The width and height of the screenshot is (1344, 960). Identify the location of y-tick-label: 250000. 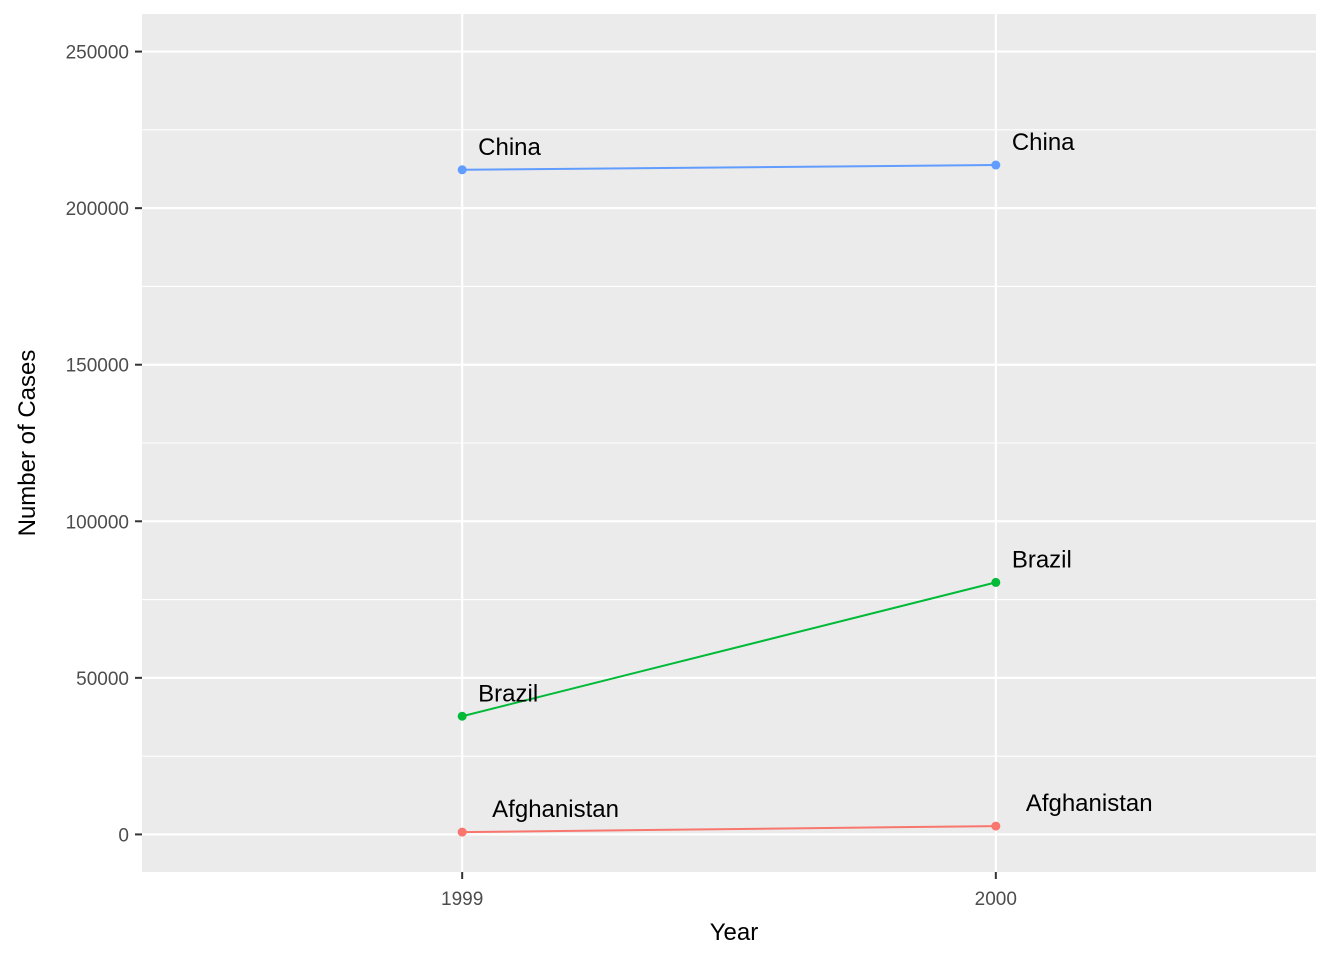
(97, 53).